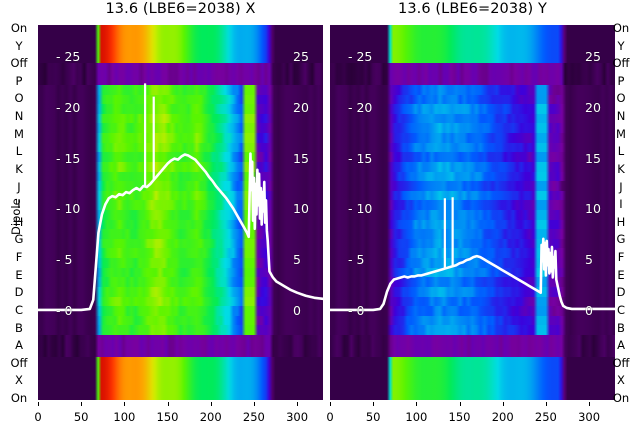 This screenshot has width=640, height=440. What do you see at coordinates (64, 260) in the screenshot?
I see `y-tick-label: - 5` at bounding box center [64, 260].